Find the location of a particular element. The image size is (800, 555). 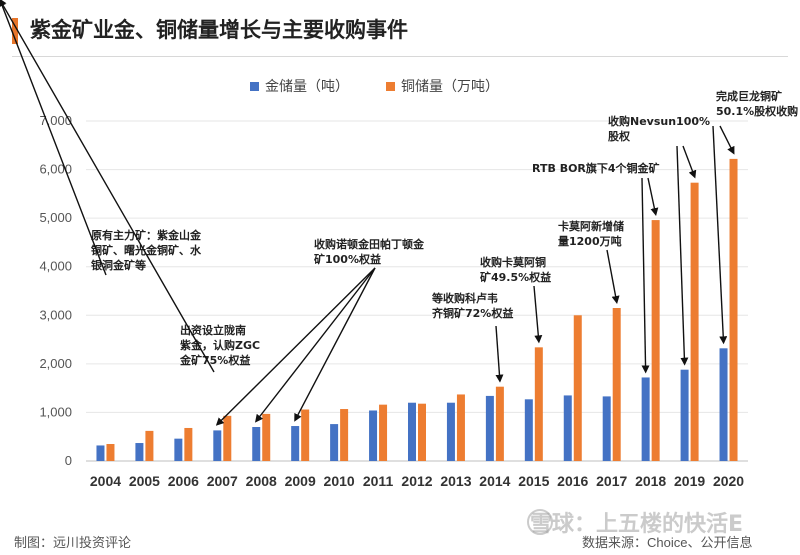

watermark-icon is located at coordinates (540, 522).